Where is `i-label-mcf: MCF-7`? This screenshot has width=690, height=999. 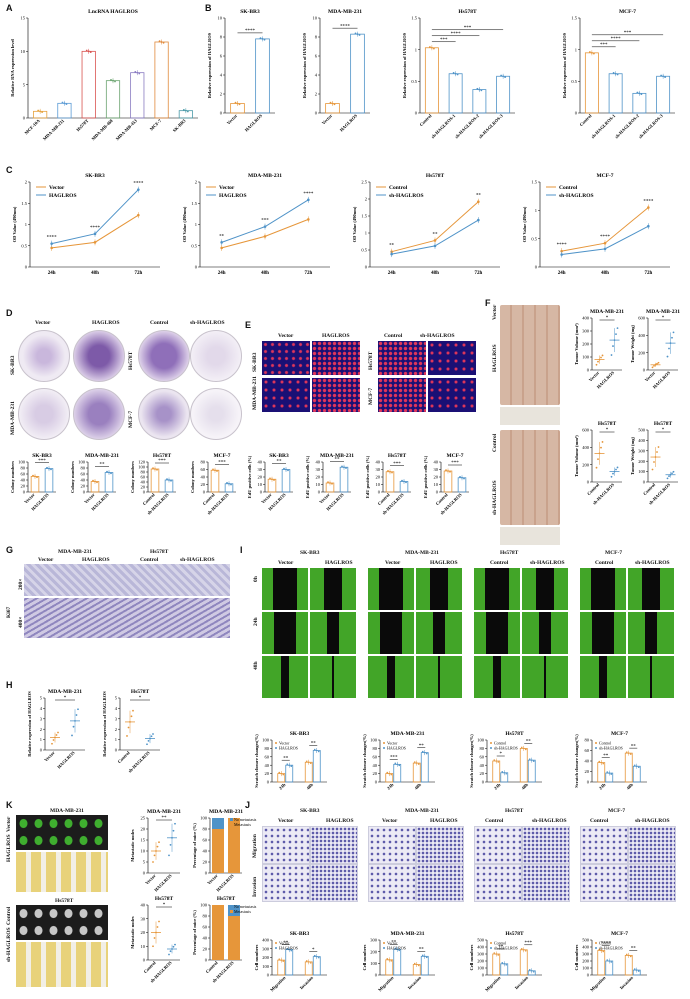
i-label-mcf: MCF-7 is located at coordinates (614, 553).